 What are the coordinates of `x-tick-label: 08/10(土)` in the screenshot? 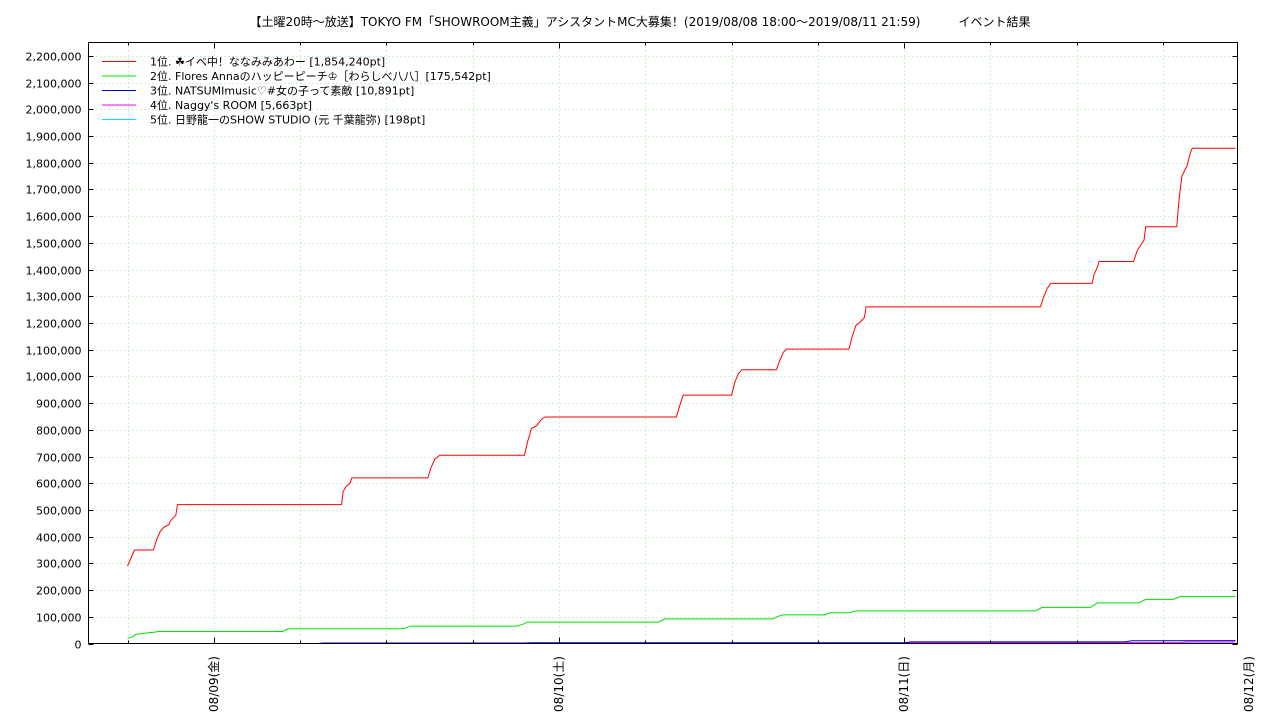 It's located at (559, 684).